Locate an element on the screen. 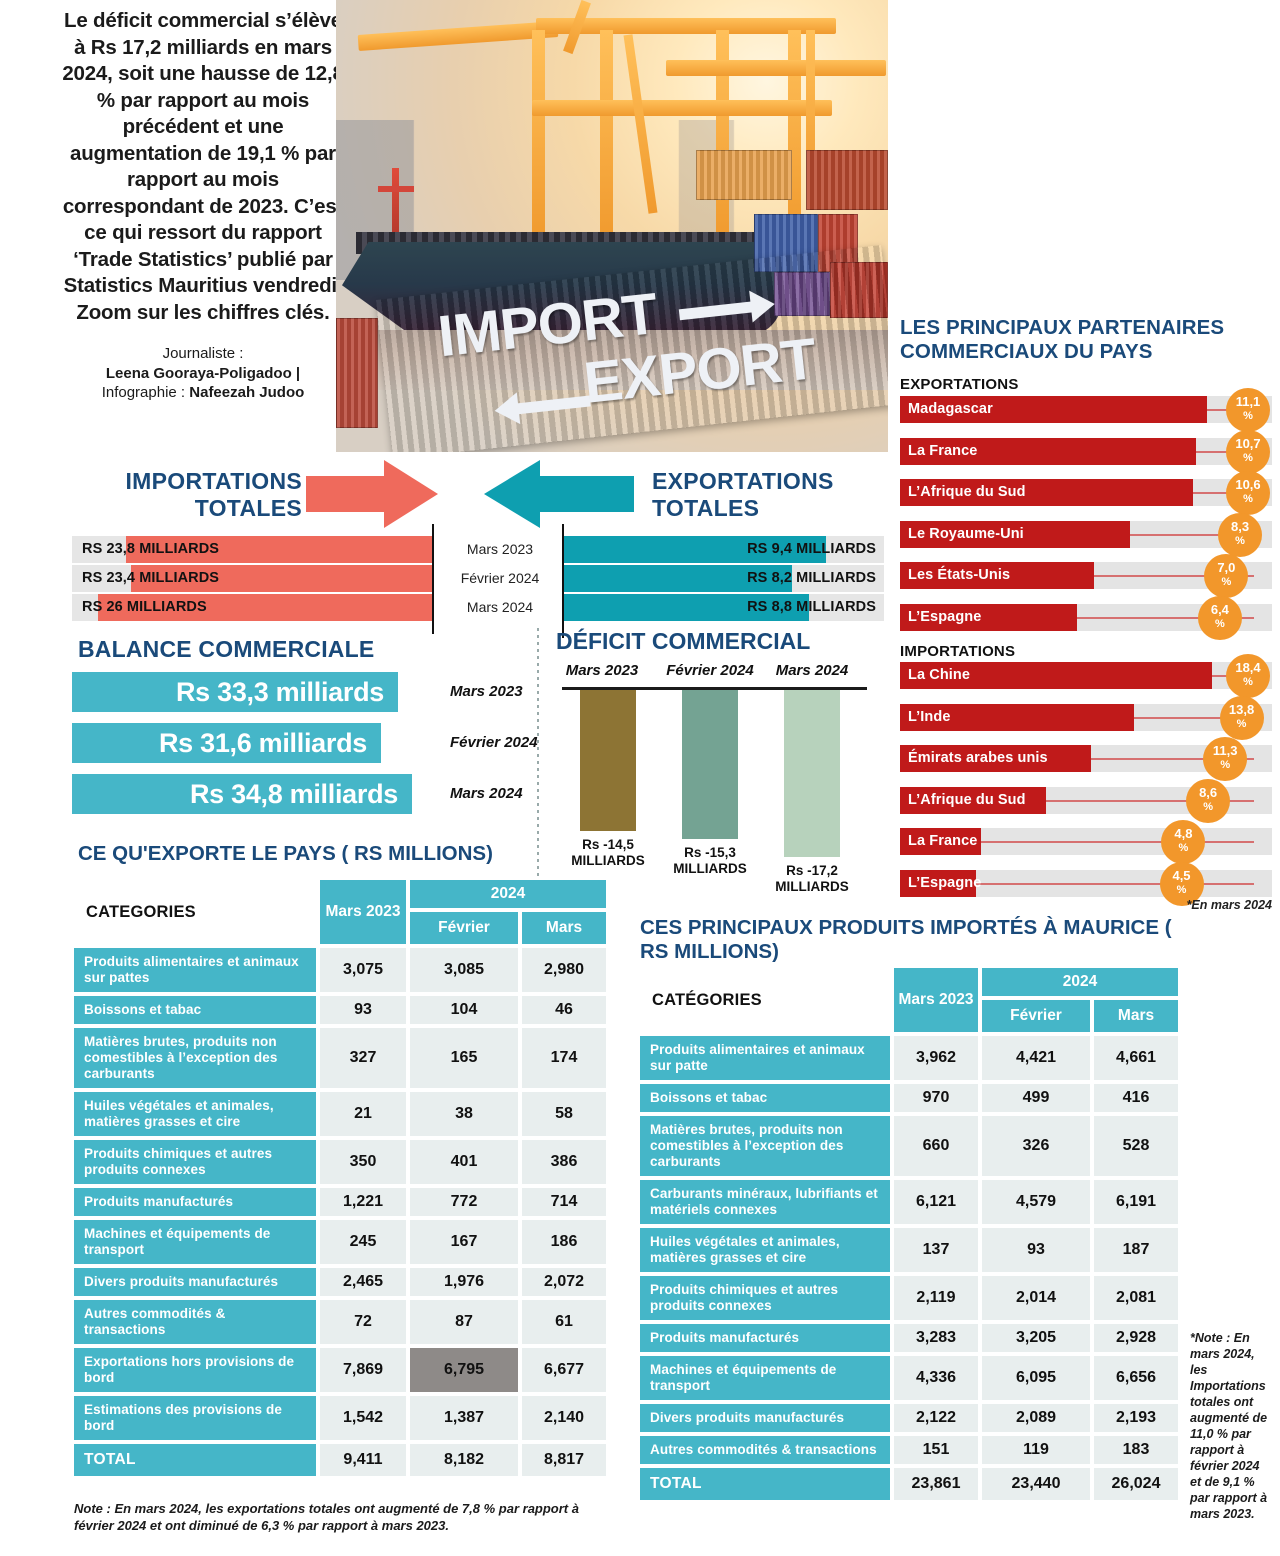  export-bar is located at coordinates (695, 549).